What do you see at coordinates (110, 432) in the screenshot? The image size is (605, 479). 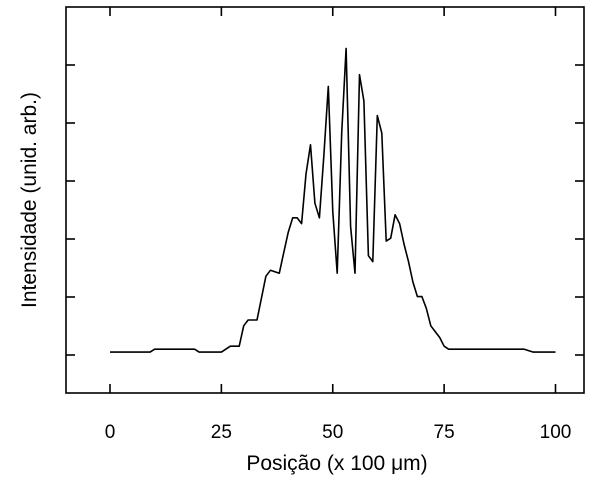 I see `x-tick-label-0: 0` at bounding box center [110, 432].